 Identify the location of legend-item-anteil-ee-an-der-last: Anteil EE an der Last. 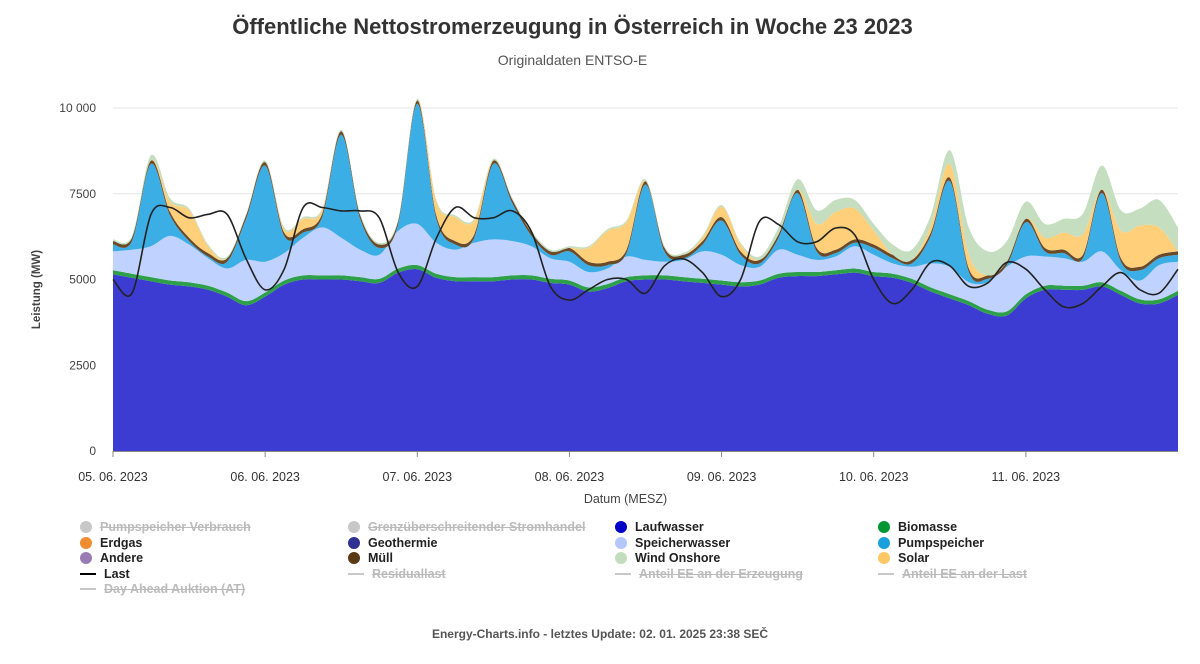
(952, 574).